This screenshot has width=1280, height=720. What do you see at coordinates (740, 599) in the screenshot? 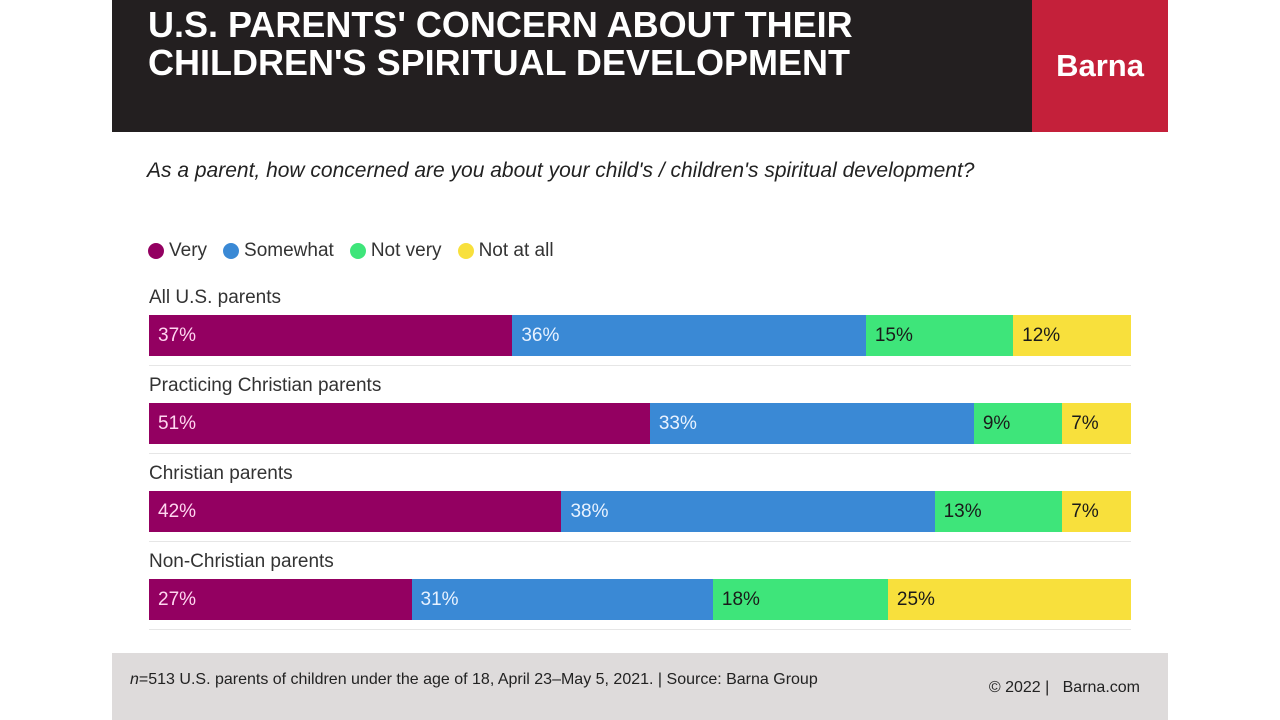
I see `data-label: 18%` at bounding box center [740, 599].